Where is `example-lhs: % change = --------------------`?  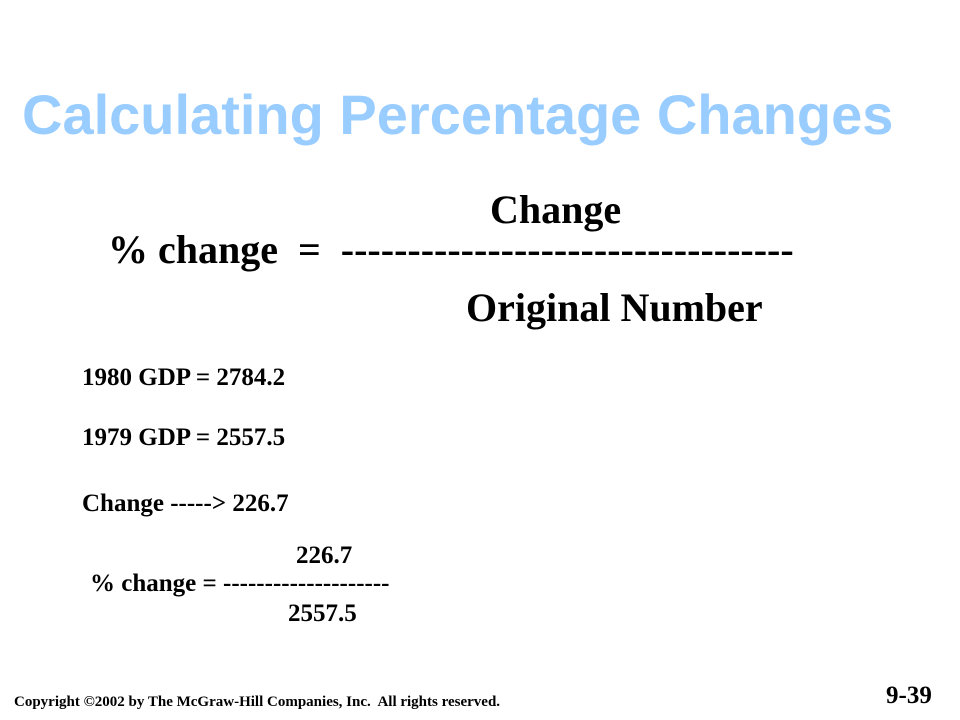
example-lhs: % change = -------------------- is located at coordinates (240, 583).